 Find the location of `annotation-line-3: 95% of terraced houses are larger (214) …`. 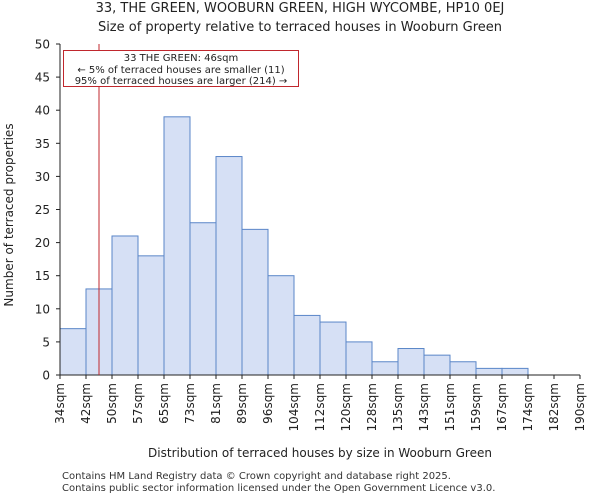

annotation-line-3: 95% of terraced houses are larger (214) … is located at coordinates (181, 81).